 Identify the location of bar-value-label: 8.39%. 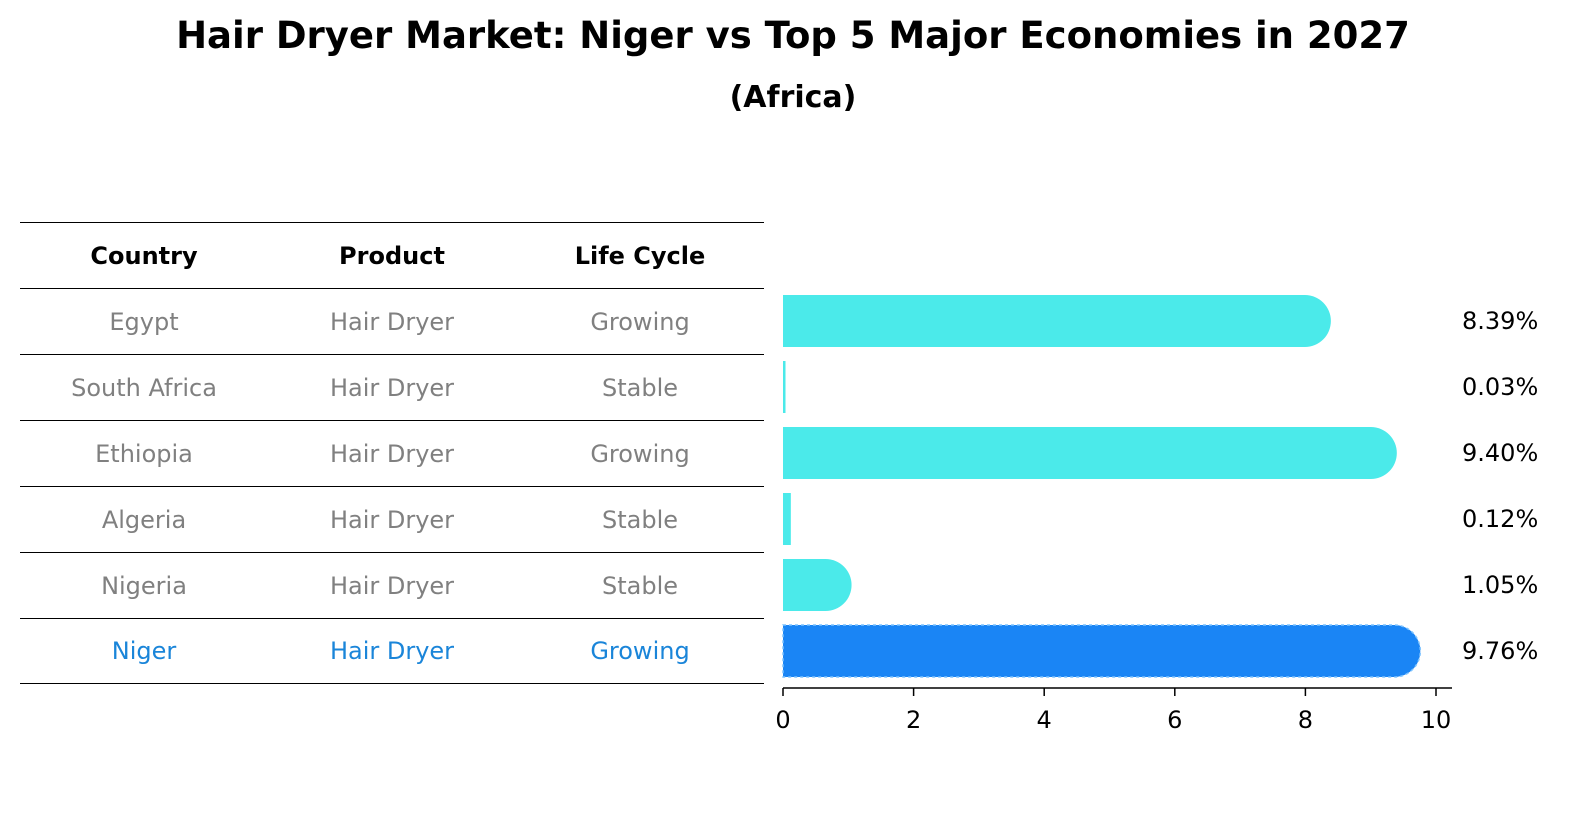
(1500, 321).